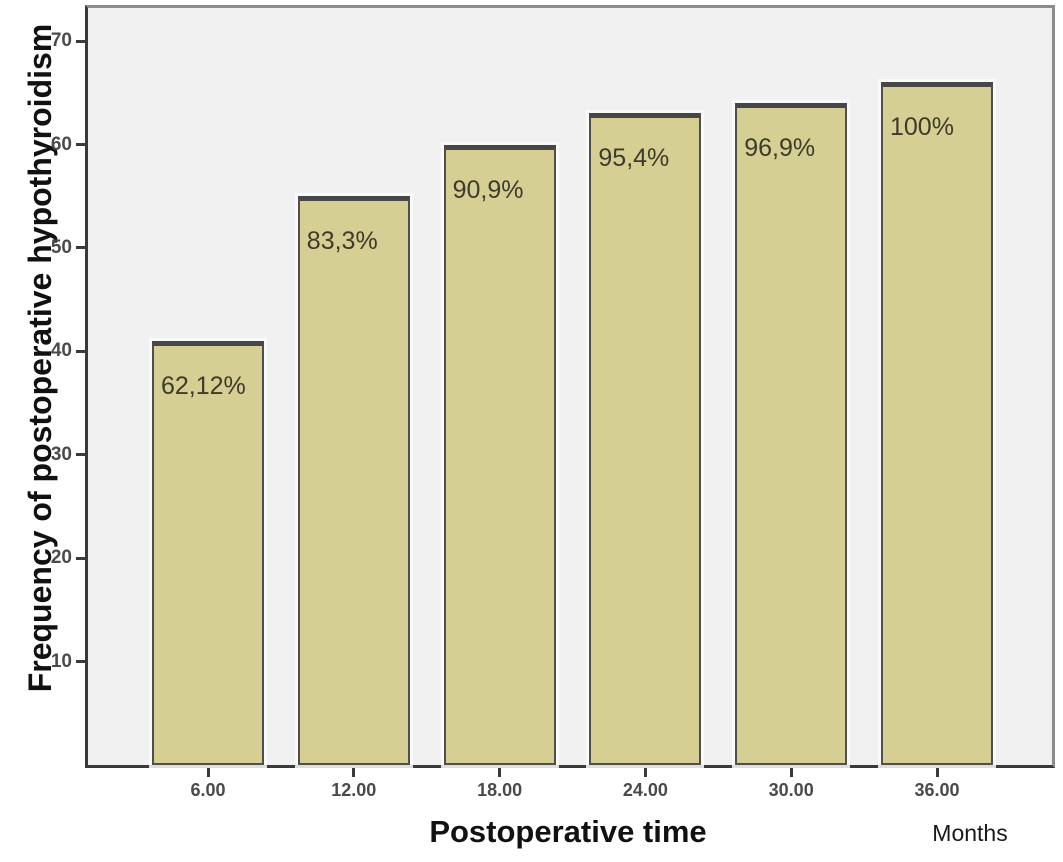 This screenshot has width=1063, height=862. I want to click on y-tick-label: 50, so click(61, 247).